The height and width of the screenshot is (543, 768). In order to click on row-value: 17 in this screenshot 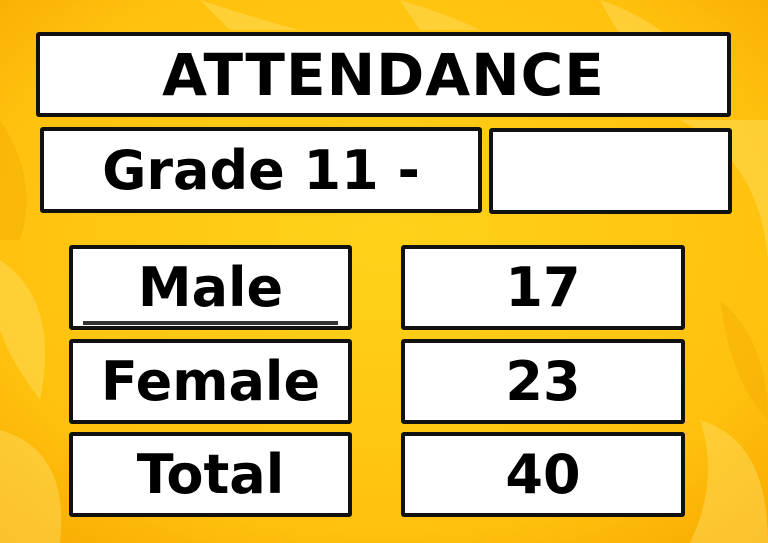, I will do `click(543, 287)`.